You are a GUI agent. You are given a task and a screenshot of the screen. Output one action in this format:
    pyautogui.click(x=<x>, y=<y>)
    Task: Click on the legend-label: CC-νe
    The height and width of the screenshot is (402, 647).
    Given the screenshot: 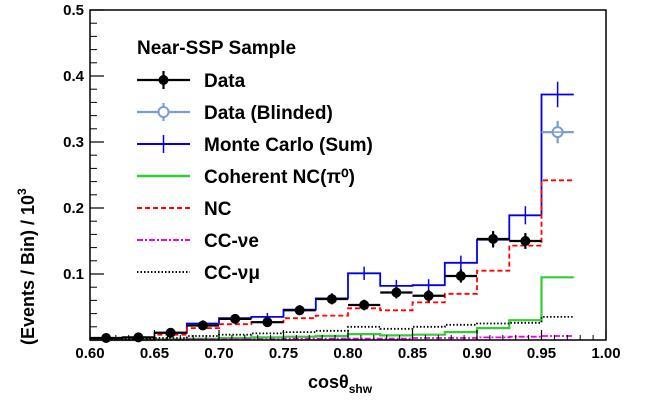 What is the action you would take?
    pyautogui.click(x=231, y=241)
    